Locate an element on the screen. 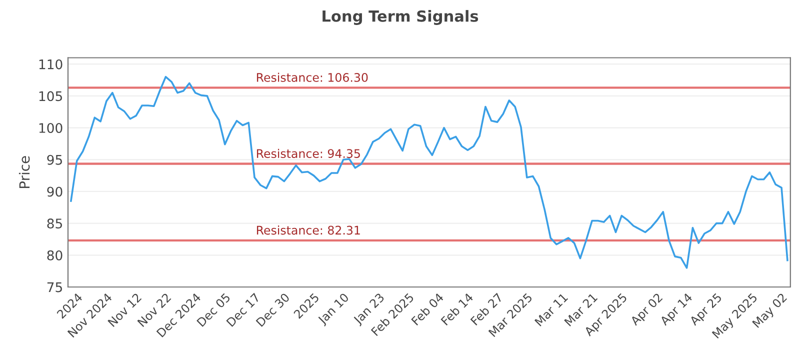 This screenshot has height=350, width=800. y-axis-title: Price is located at coordinates (24, 172).